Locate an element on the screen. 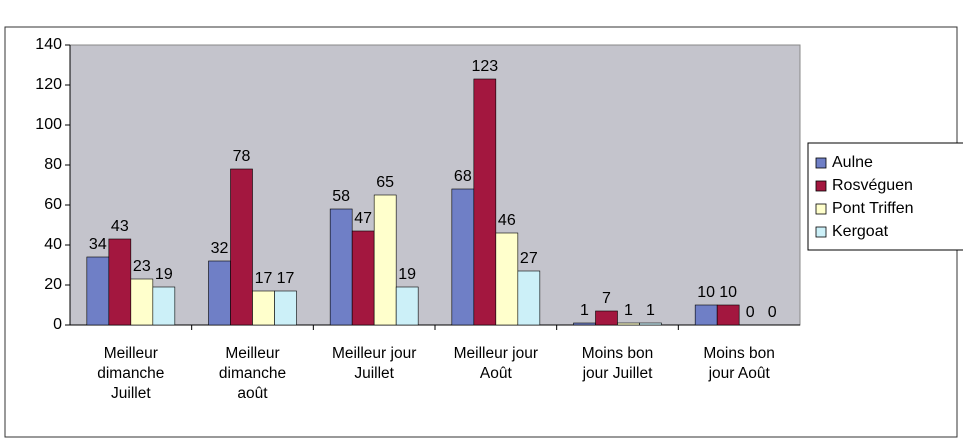 The width and height of the screenshot is (963, 438). data-label: 78 is located at coordinates (242, 156).